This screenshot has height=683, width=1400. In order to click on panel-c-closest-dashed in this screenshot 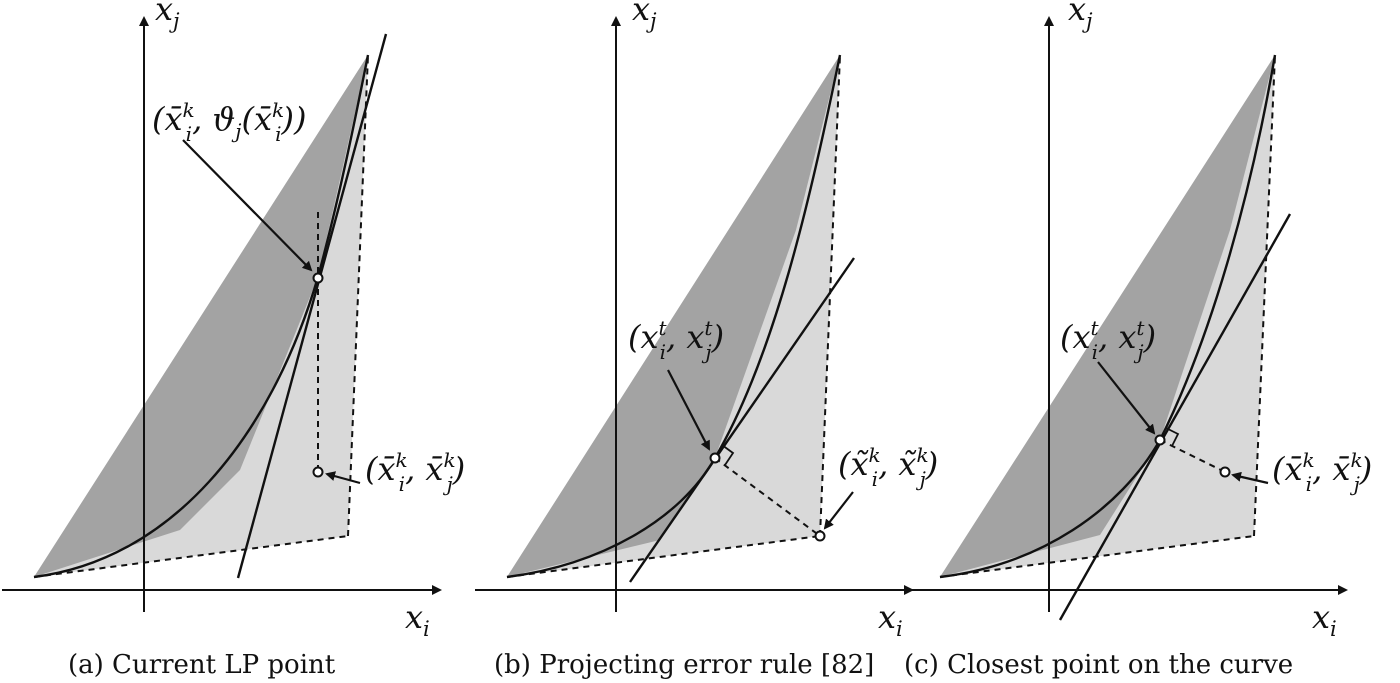, I will do `click(1192, 456)`.